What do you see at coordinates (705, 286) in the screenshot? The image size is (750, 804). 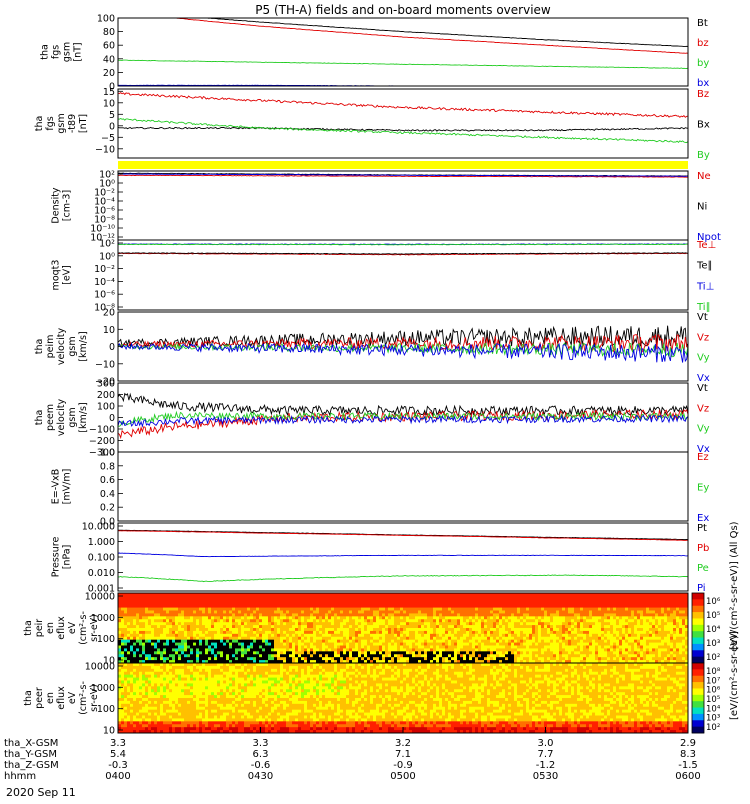 I see `legend-entry: Ti⊥` at bounding box center [705, 286].